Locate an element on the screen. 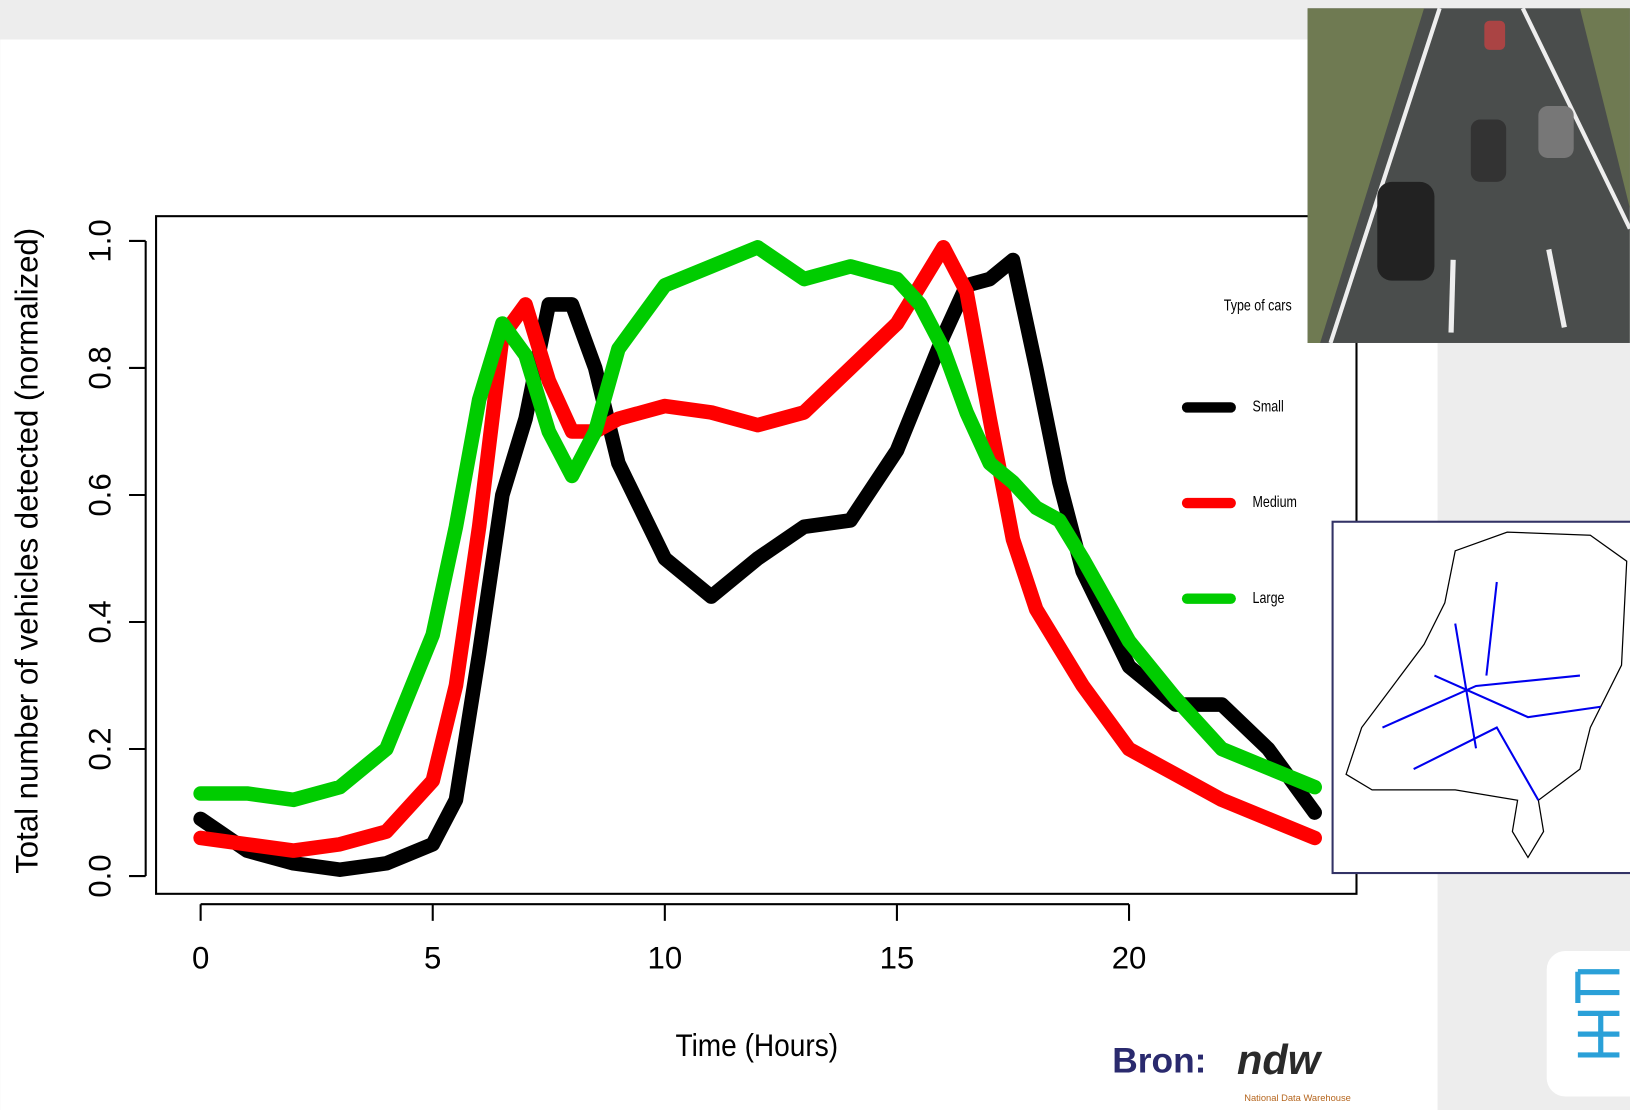  x-tick-label: 15 is located at coordinates (897, 958).